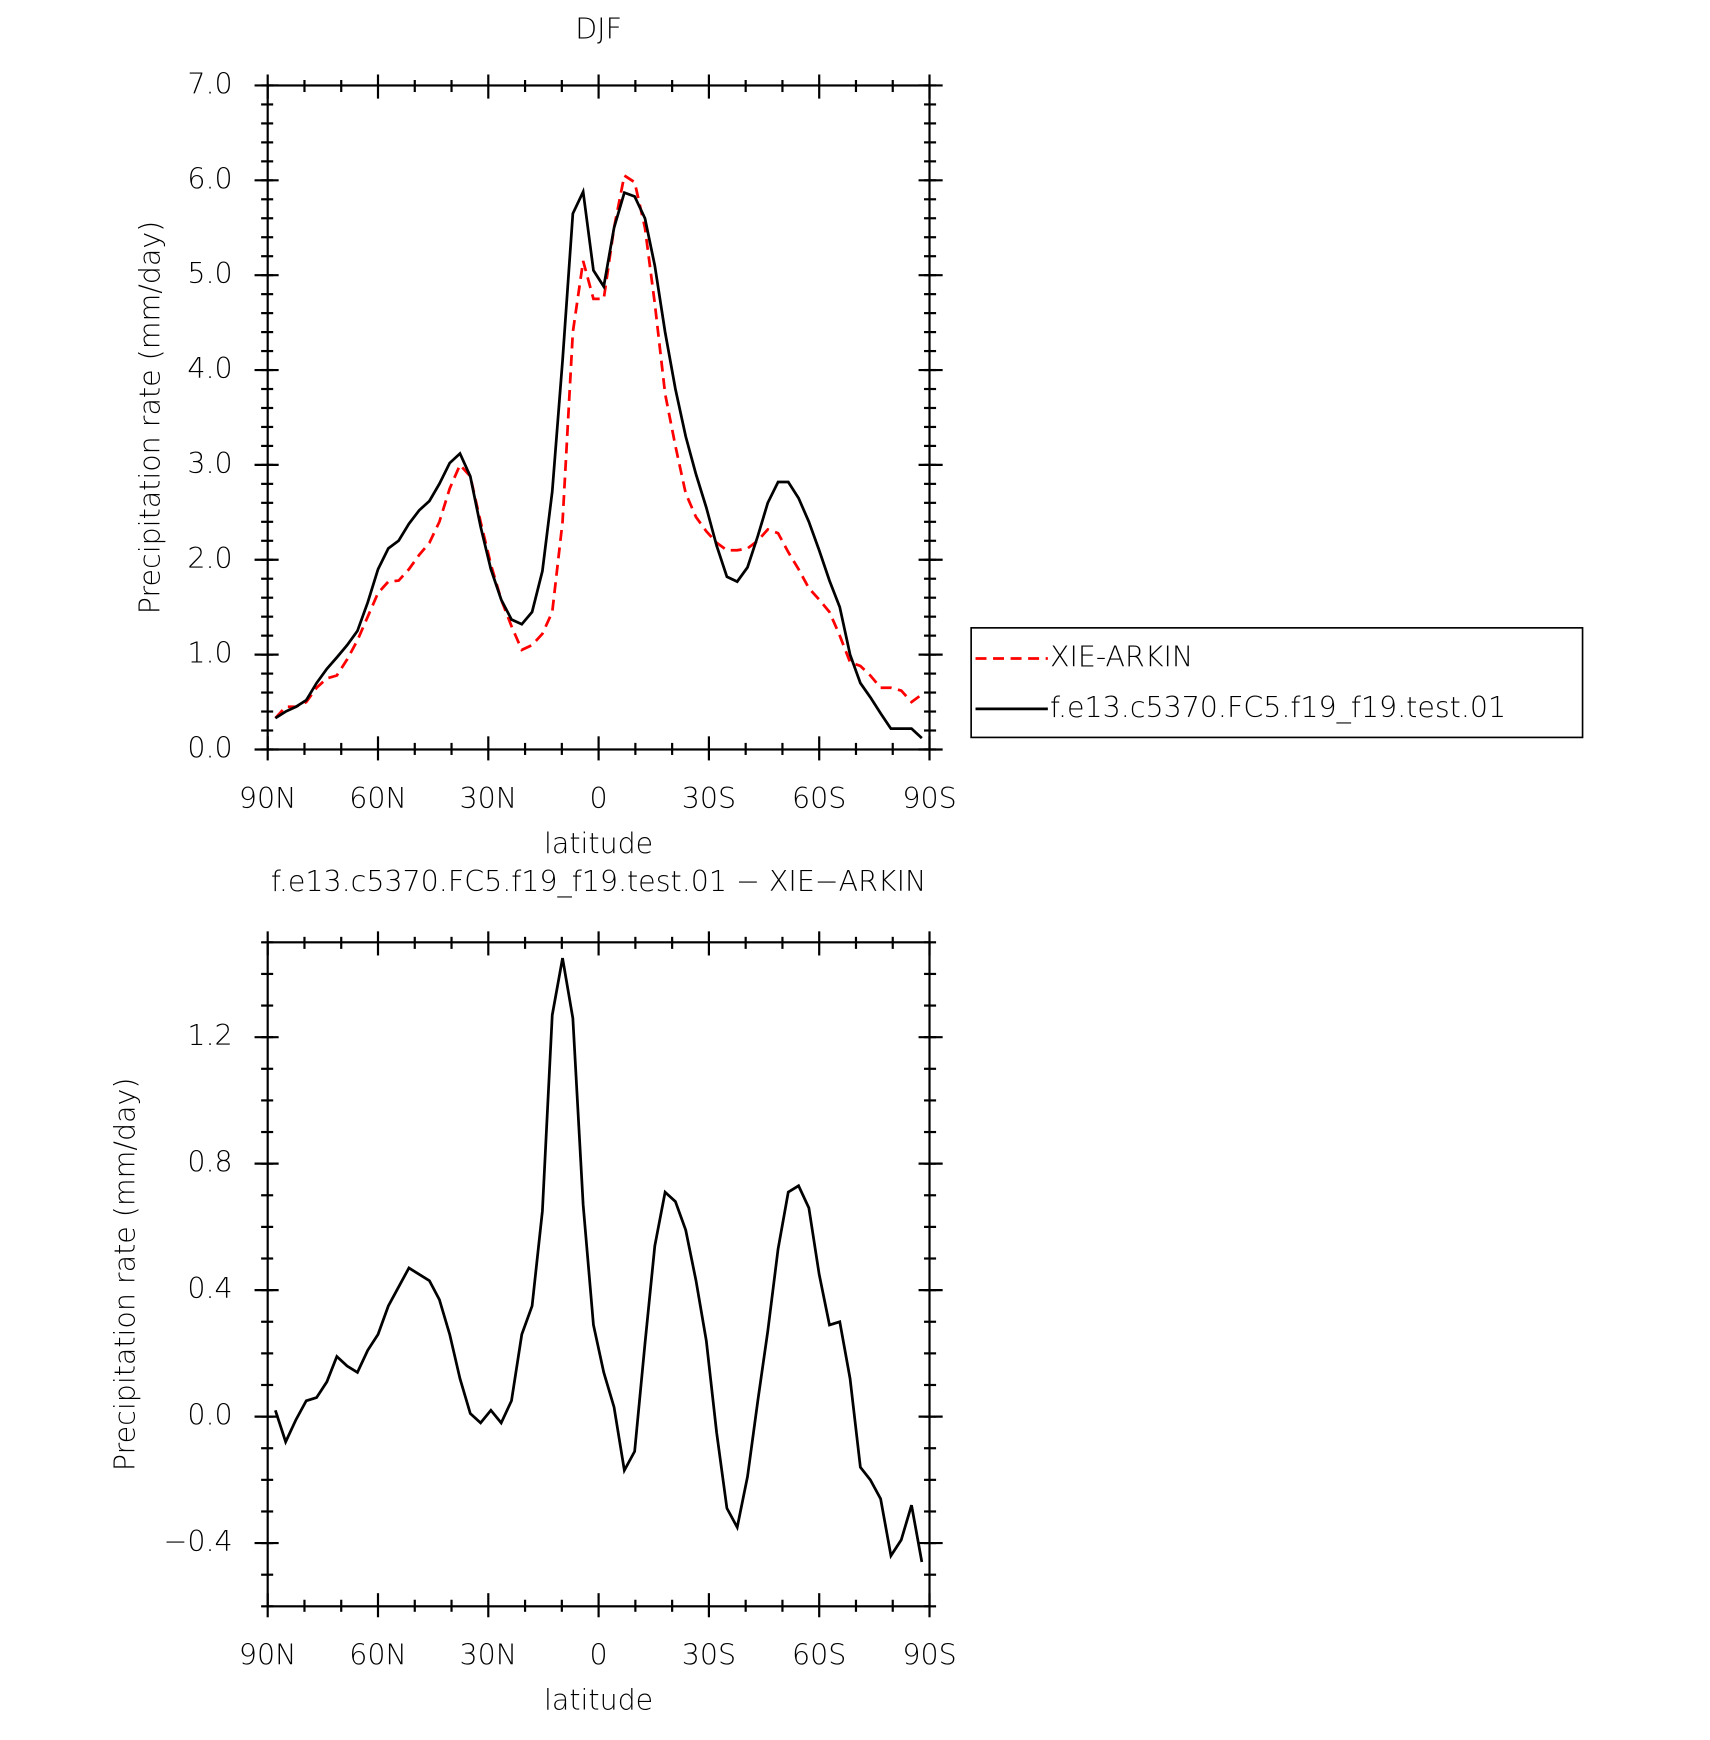 This screenshot has height=1740, width=1710. Describe the element at coordinates (209, 273) in the screenshot. I see `y-tick-label: 5.0` at that location.